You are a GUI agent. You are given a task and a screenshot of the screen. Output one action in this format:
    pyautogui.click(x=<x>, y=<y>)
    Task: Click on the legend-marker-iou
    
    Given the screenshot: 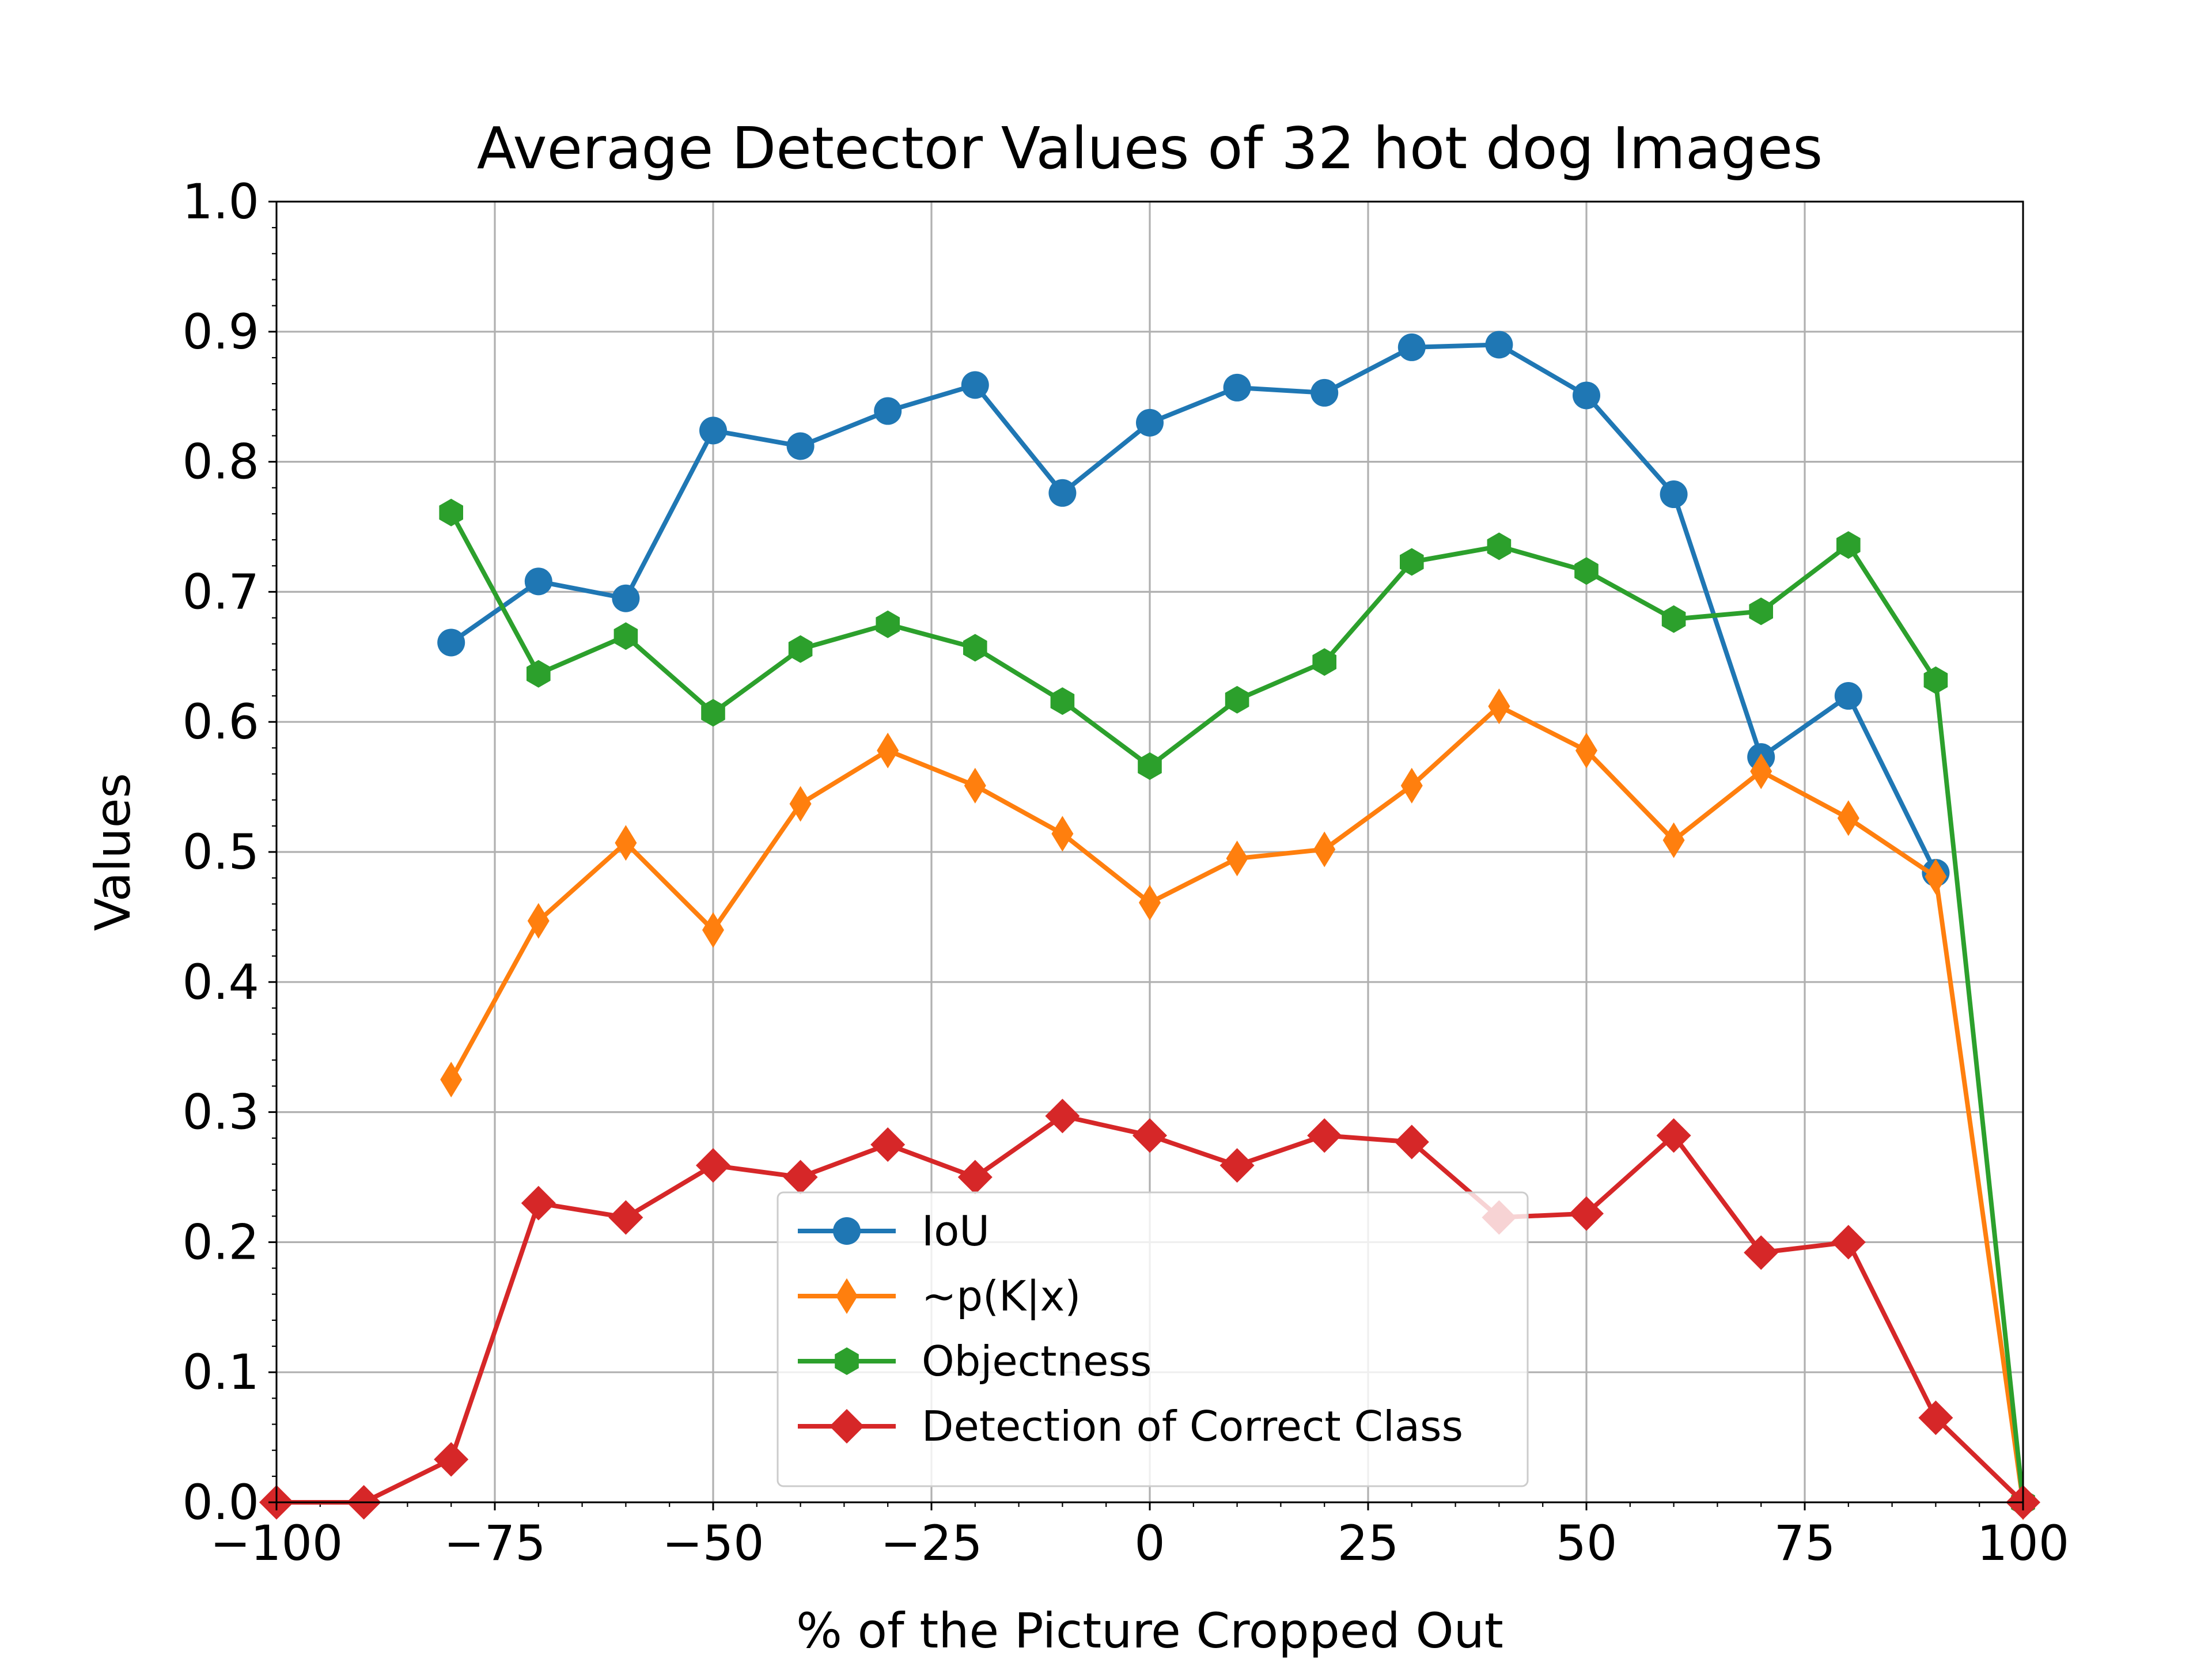 What is the action you would take?
    pyautogui.click(x=847, y=1231)
    